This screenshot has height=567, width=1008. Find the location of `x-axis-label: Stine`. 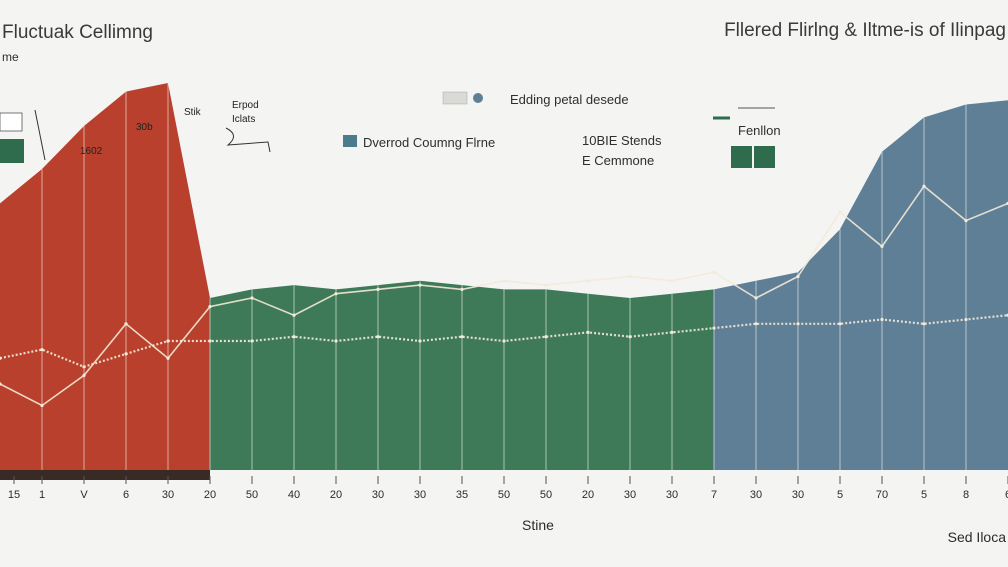

x-axis-label: Stine is located at coordinates (538, 525).